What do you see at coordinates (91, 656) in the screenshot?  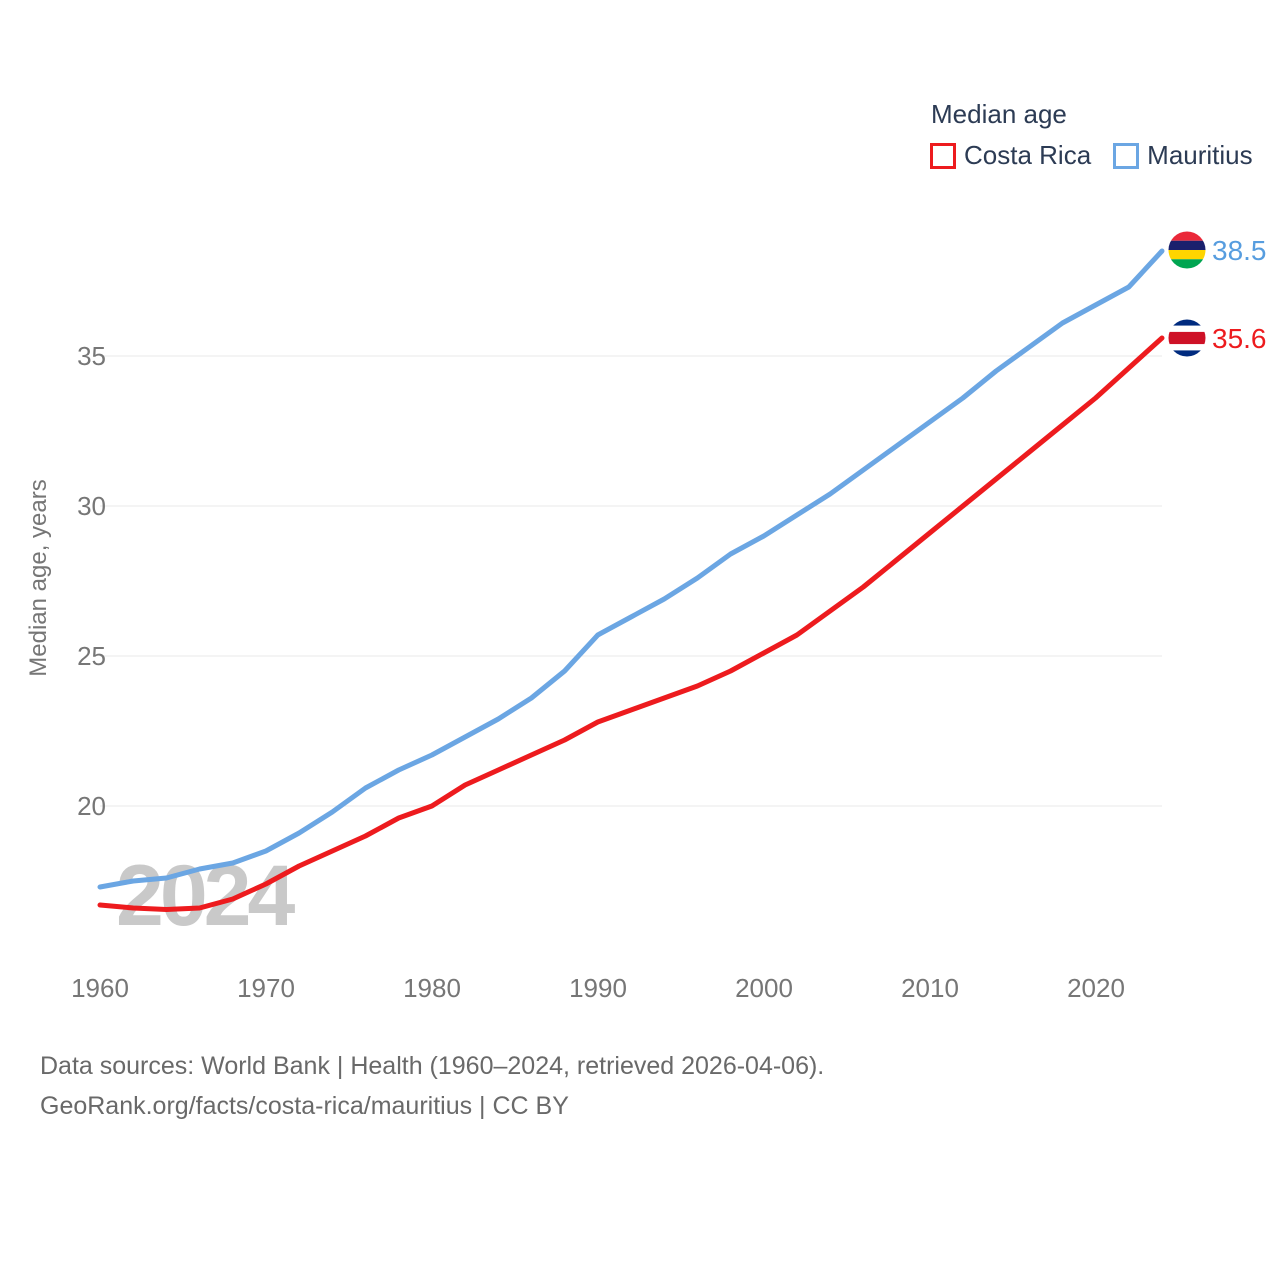 I see `y-tick-label: 25` at bounding box center [91, 656].